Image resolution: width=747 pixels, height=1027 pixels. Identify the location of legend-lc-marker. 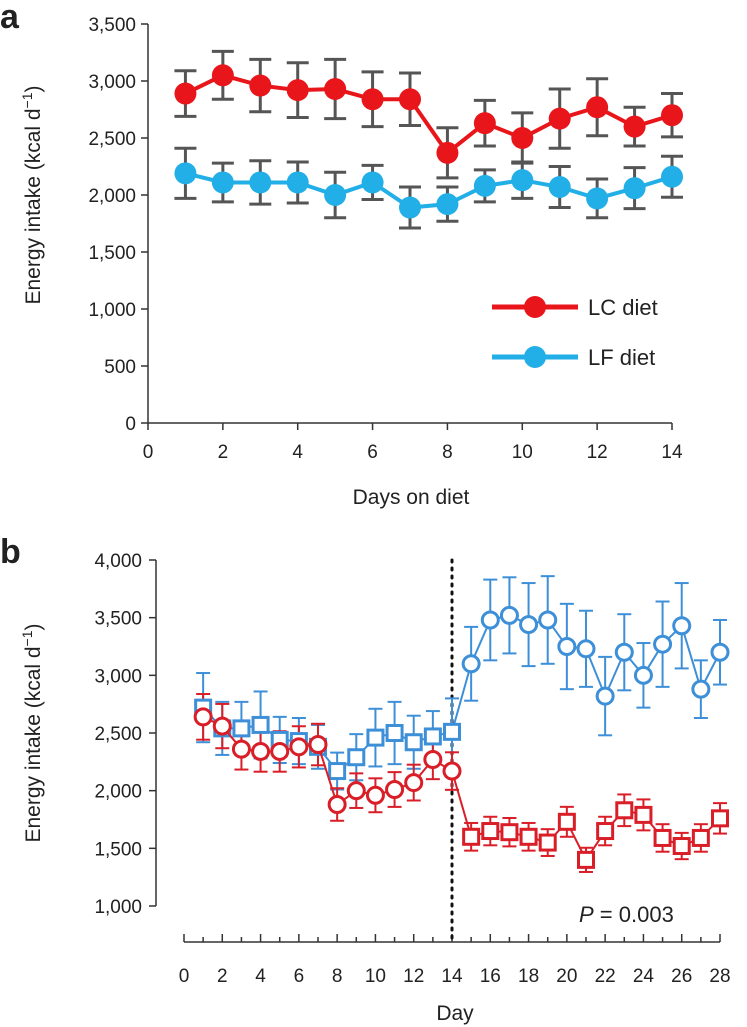
(535, 307).